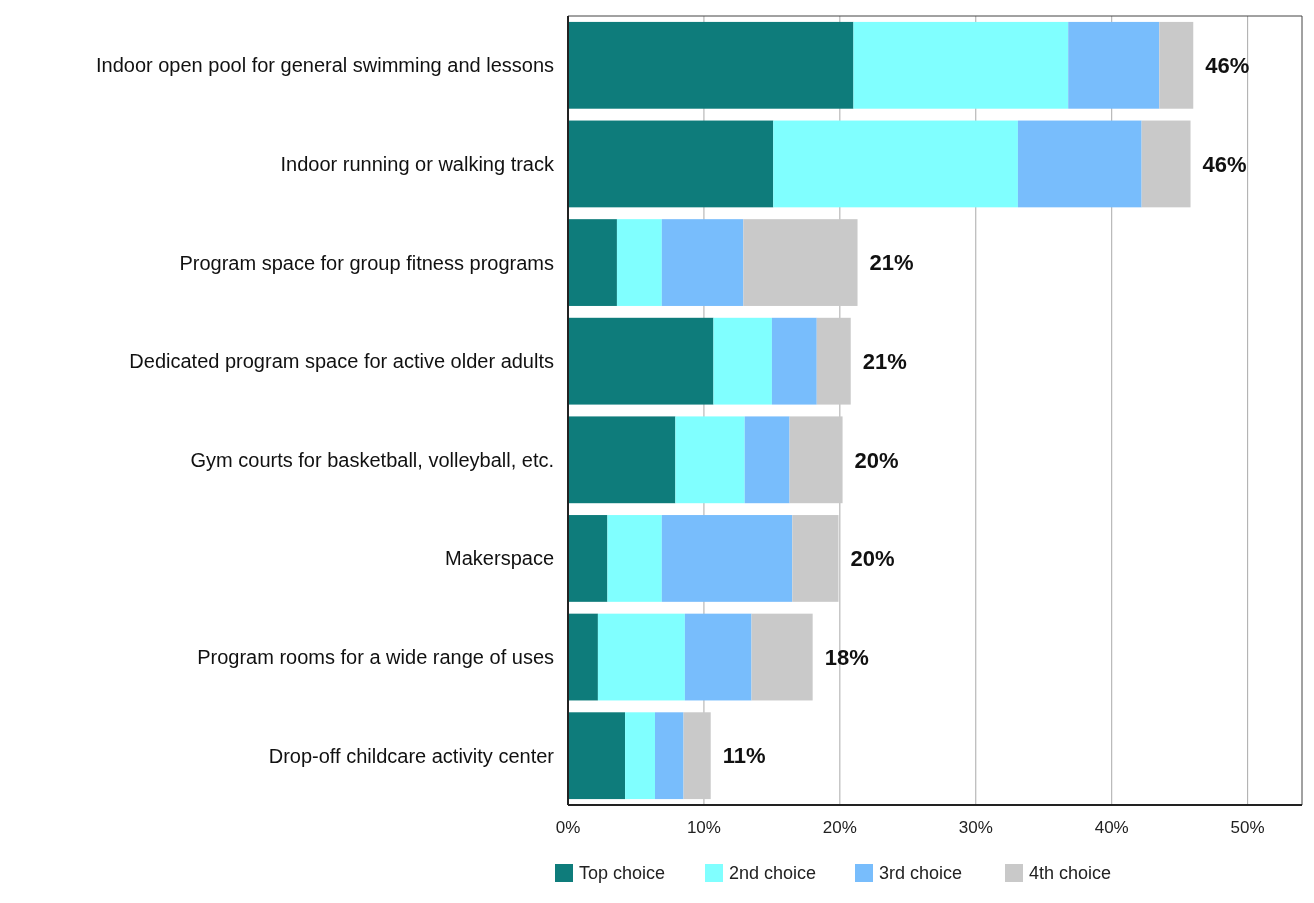 The height and width of the screenshot is (903, 1314). What do you see at coordinates (1111, 827) in the screenshot?
I see `x-tick-label: 40%` at bounding box center [1111, 827].